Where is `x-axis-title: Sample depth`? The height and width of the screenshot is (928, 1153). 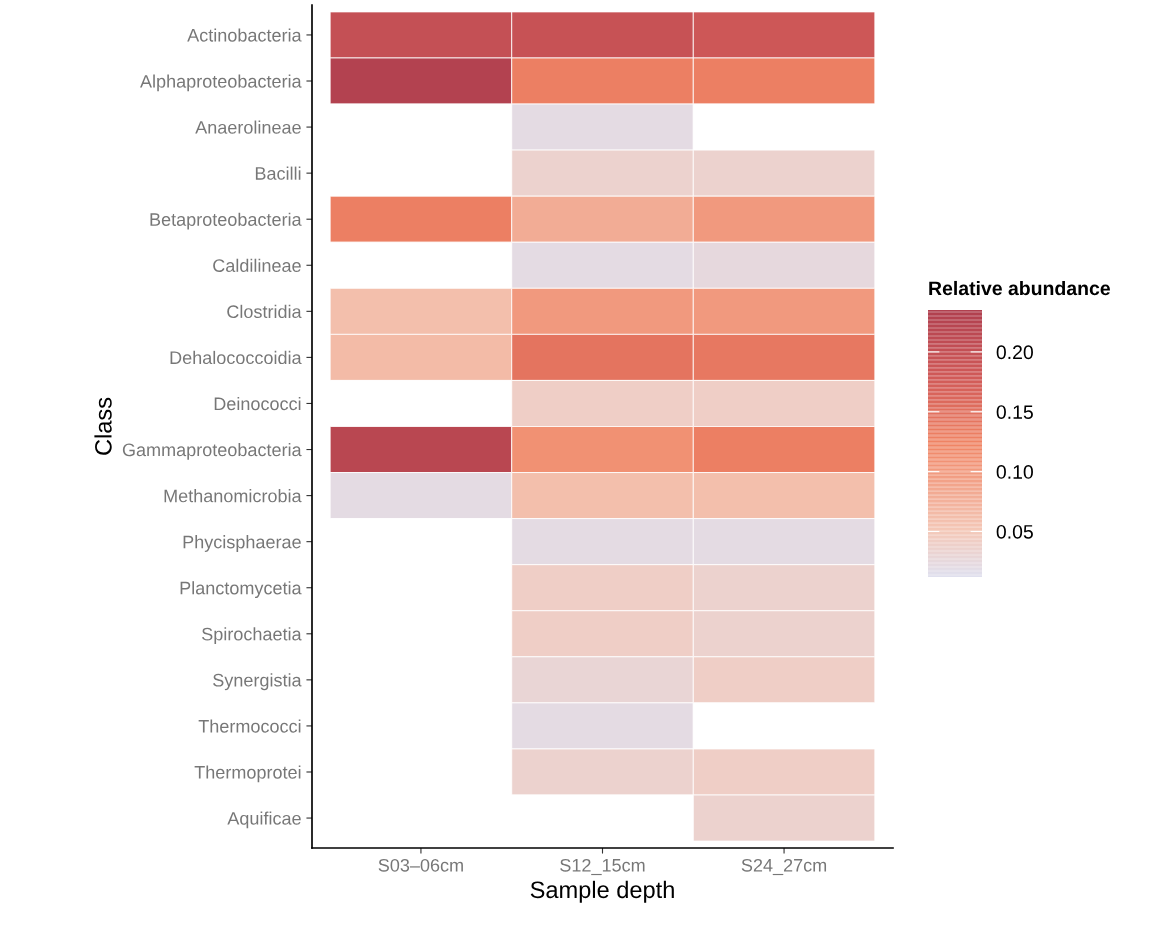
x-axis-title: Sample depth is located at coordinates (602, 891).